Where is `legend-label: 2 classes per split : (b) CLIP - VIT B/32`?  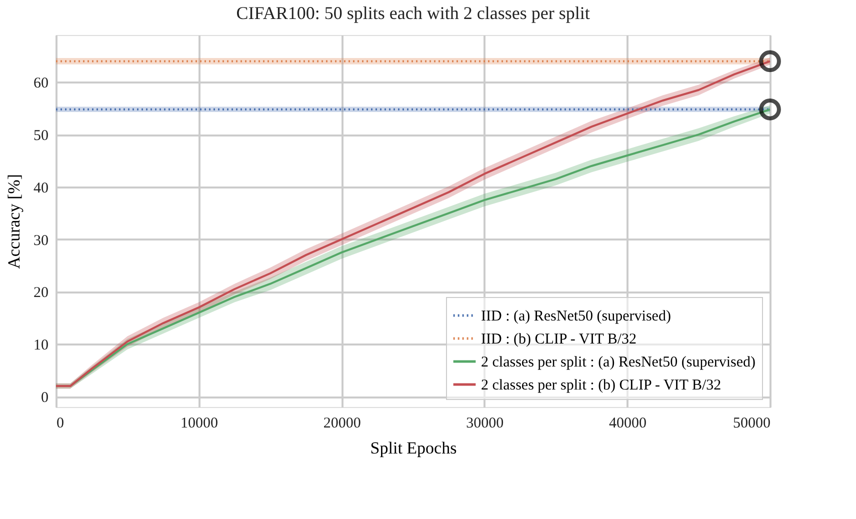 legend-label: 2 classes per split : (b) CLIP - VIT B/32 is located at coordinates (601, 386).